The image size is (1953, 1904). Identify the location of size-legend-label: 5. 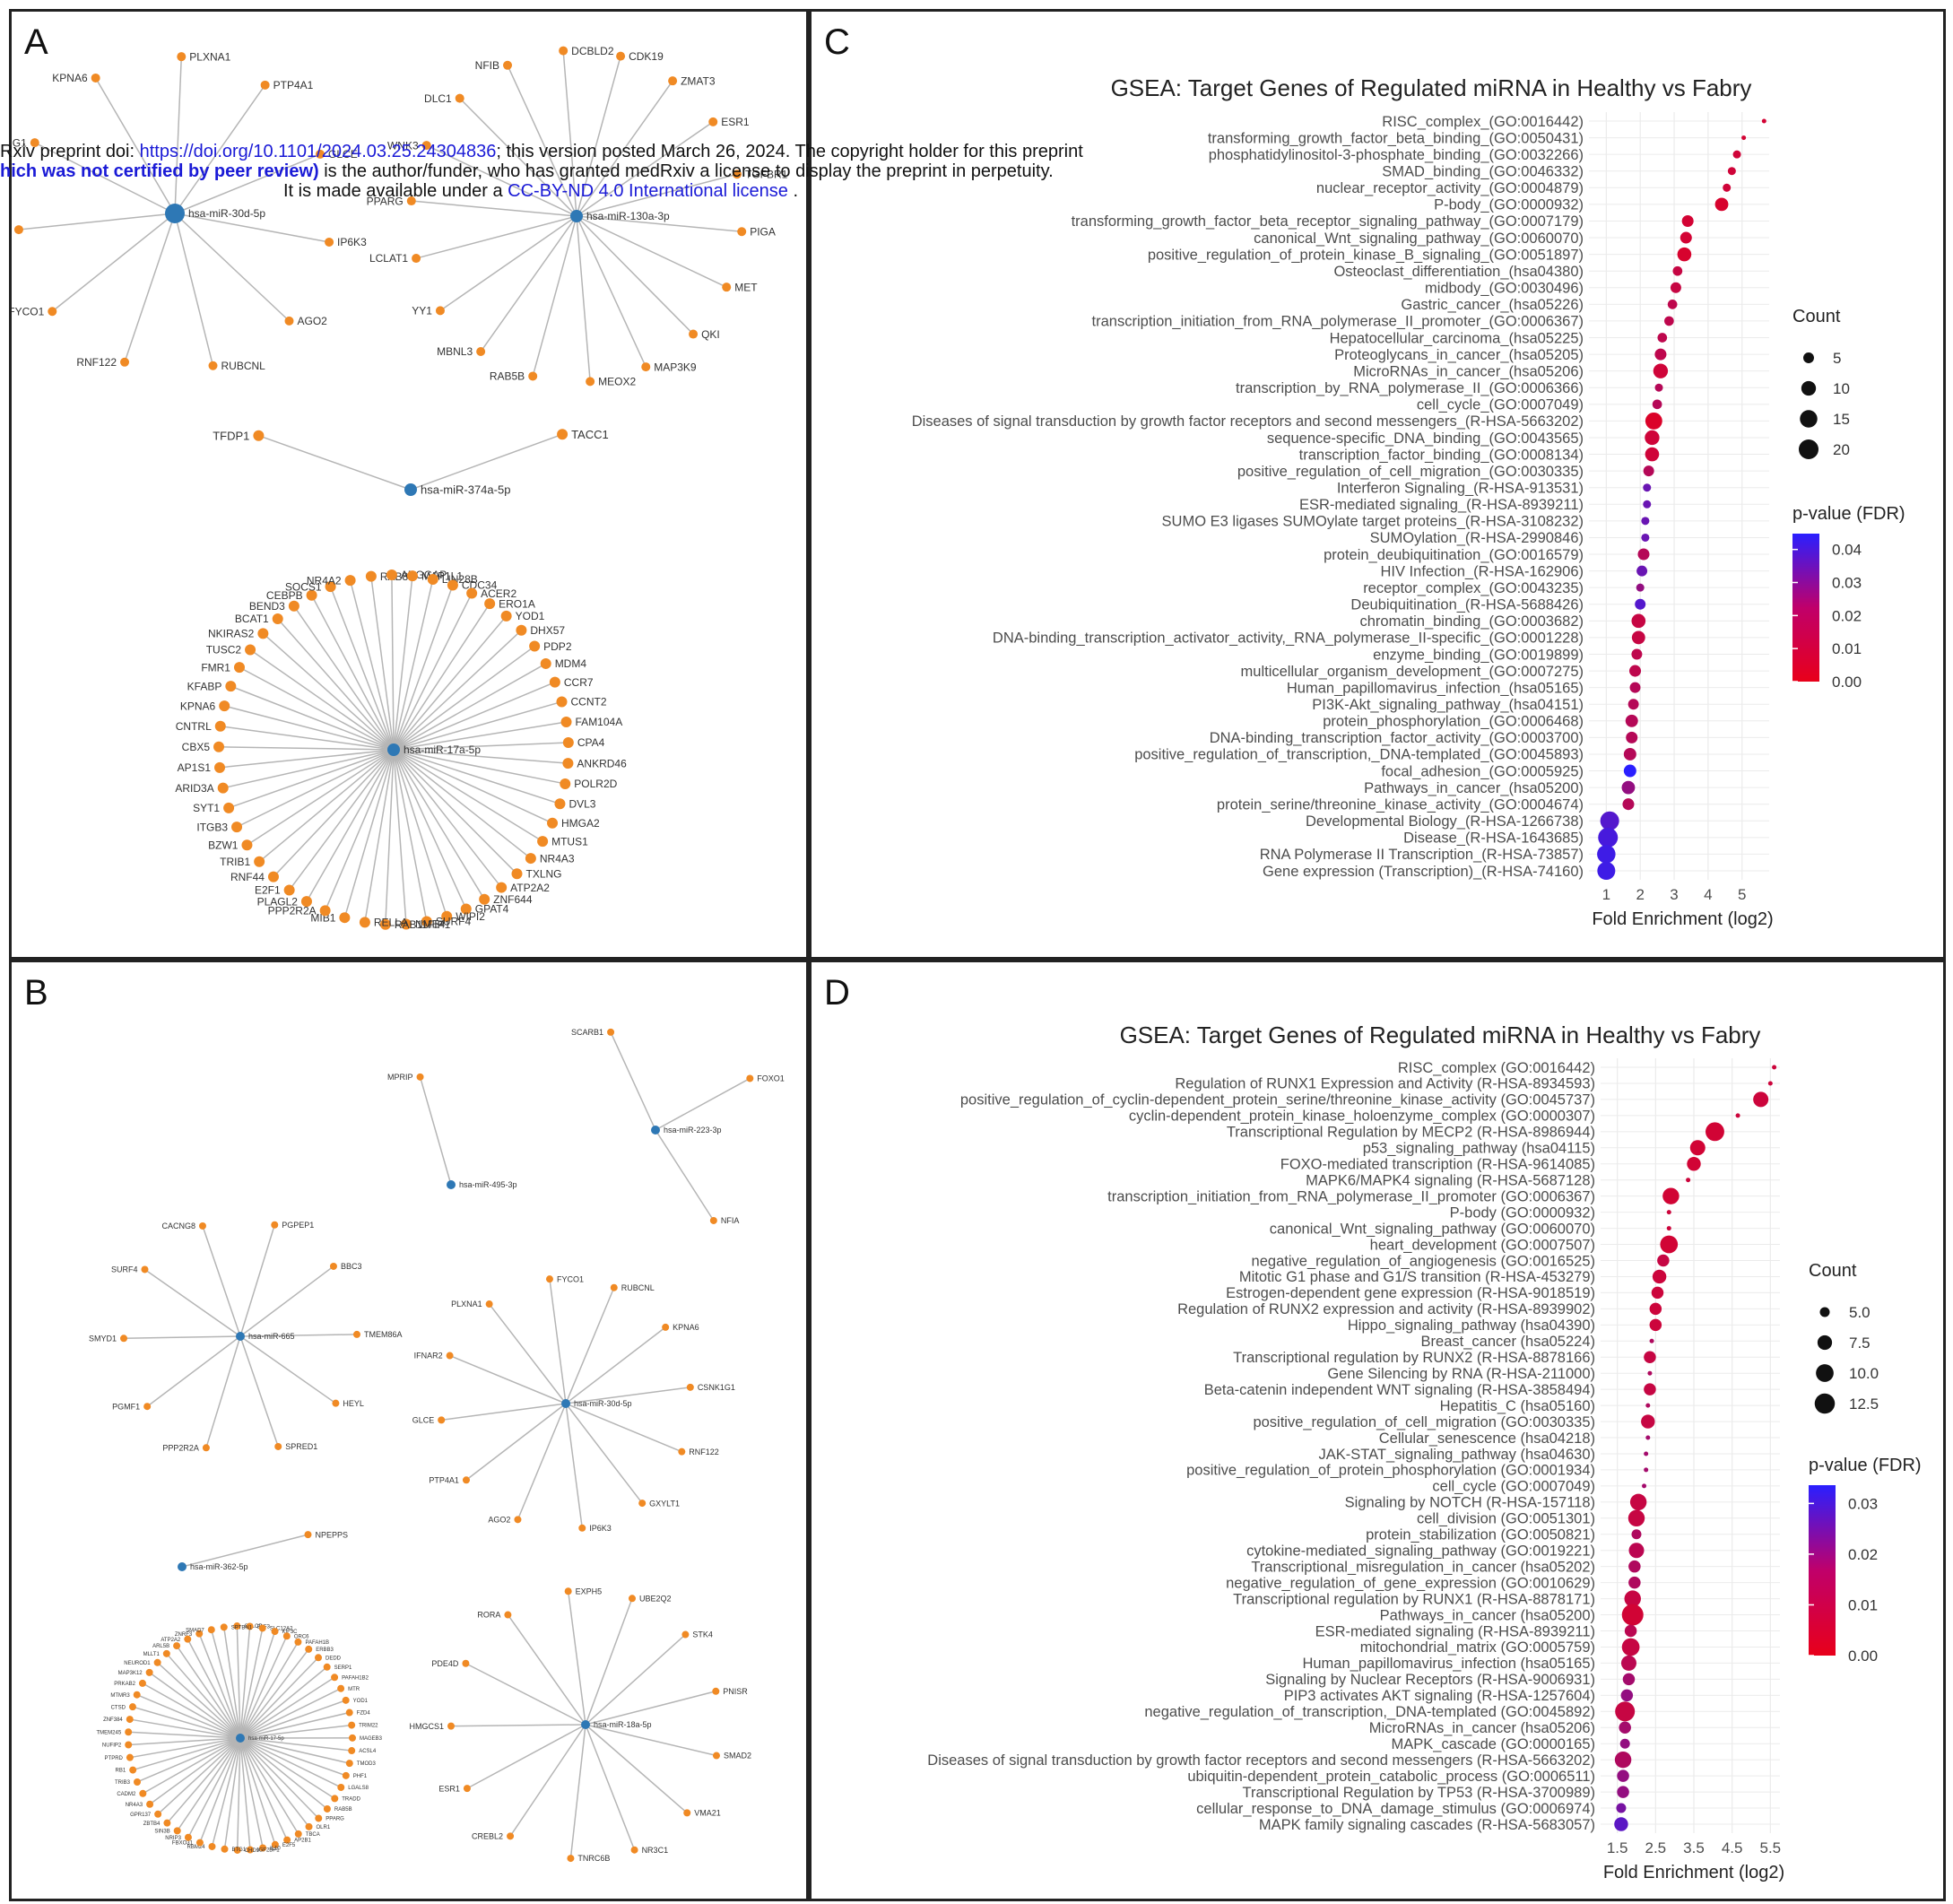
(1837, 359).